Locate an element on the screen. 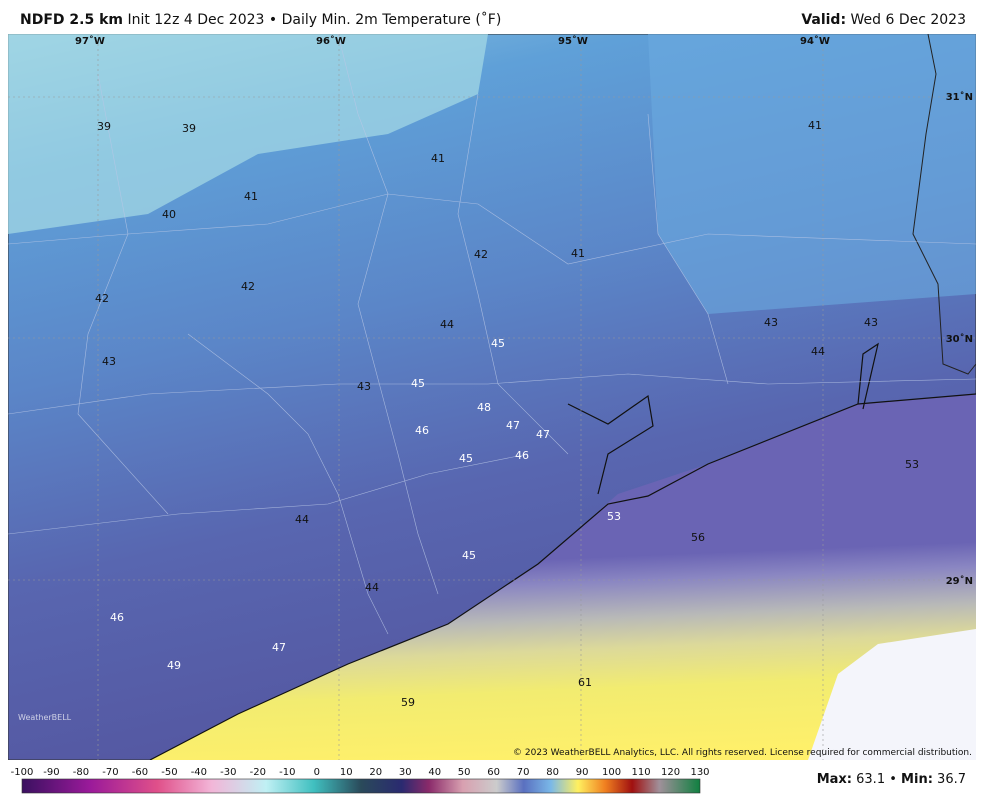  colorbar-tick: -30 is located at coordinates (228, 772).